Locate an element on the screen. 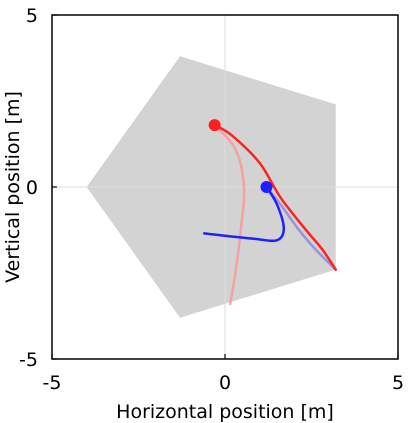 This screenshot has width=412, height=423. x-axis-title: Horizontal position [m] is located at coordinates (225, 412).